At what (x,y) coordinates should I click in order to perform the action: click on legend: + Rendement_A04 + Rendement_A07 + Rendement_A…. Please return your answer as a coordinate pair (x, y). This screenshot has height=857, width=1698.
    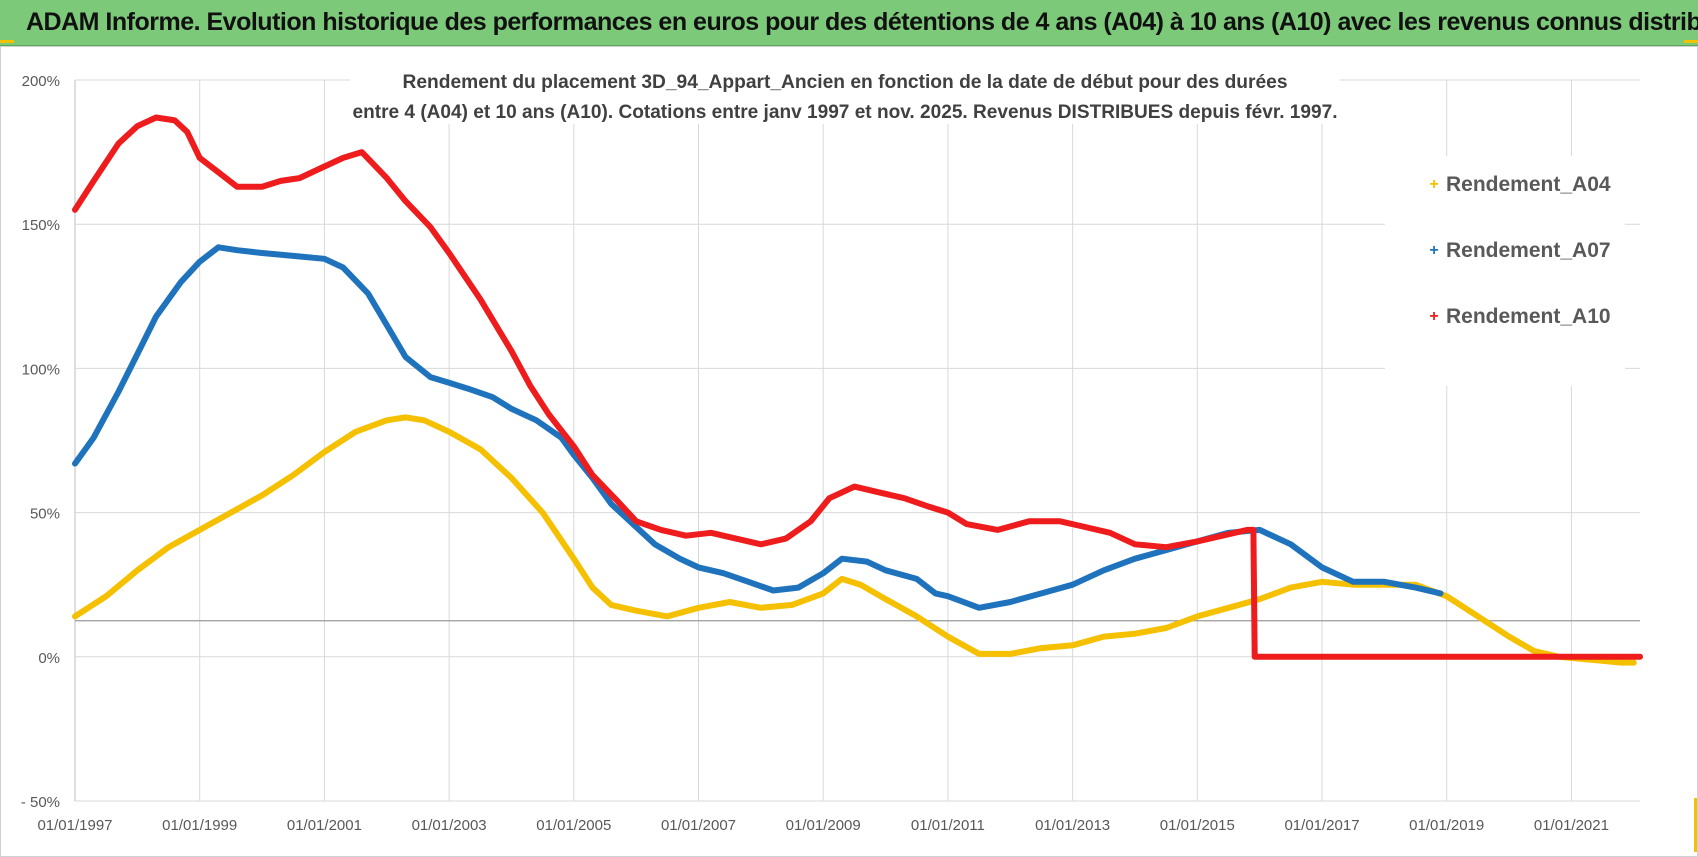
    Looking at the image, I should click on (1520, 250).